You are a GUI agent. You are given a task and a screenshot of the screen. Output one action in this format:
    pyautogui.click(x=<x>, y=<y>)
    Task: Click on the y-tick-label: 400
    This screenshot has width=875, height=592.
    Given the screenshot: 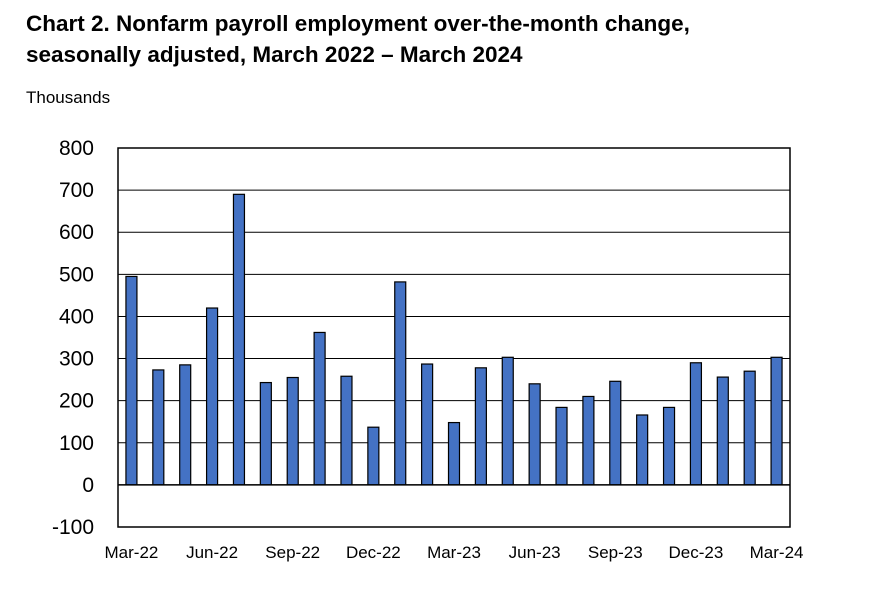 What is the action you would take?
    pyautogui.click(x=76, y=316)
    